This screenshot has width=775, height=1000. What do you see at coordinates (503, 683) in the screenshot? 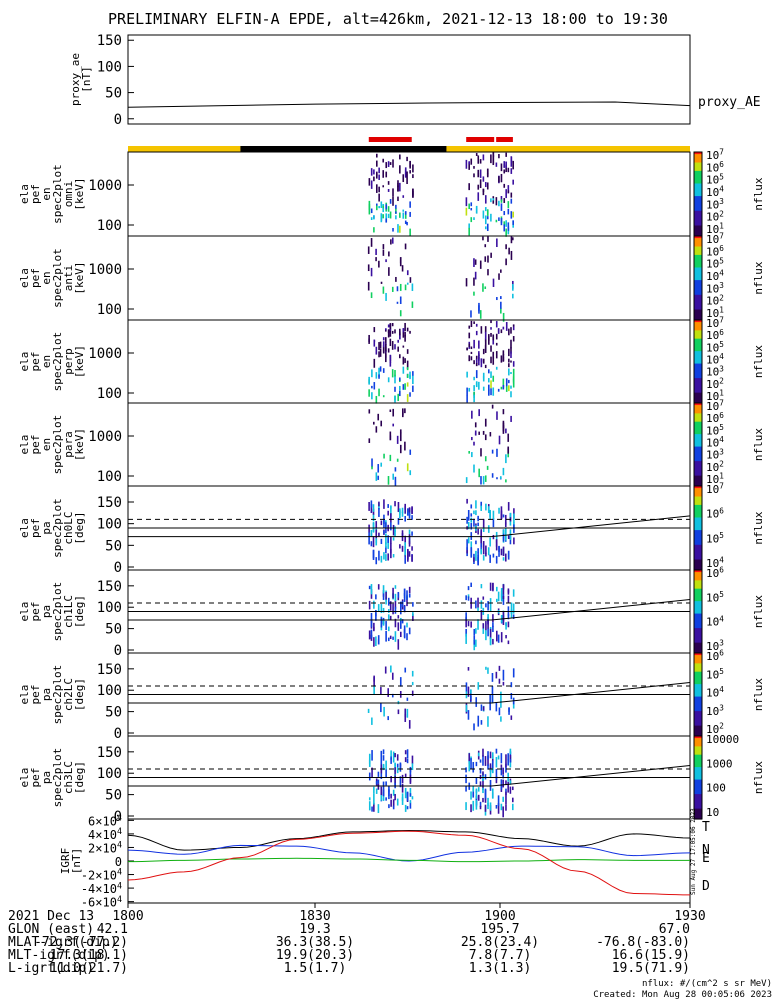
I see `panel-ch2LC-pixel` at bounding box center [503, 683].